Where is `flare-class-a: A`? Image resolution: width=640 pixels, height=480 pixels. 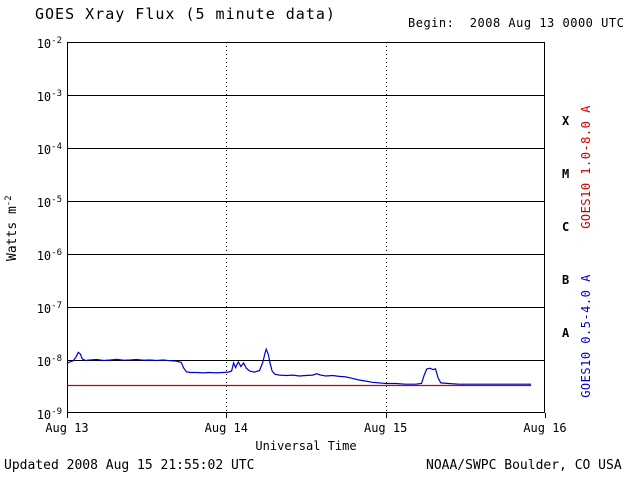
flare-class-a: A is located at coordinates (566, 332).